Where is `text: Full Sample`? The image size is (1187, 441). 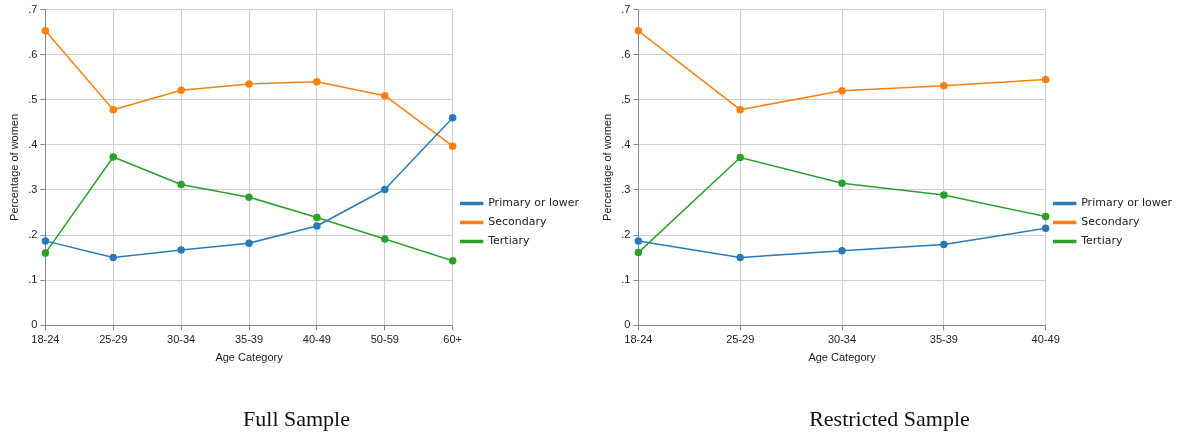 text: Full Sample is located at coordinates (296, 418).